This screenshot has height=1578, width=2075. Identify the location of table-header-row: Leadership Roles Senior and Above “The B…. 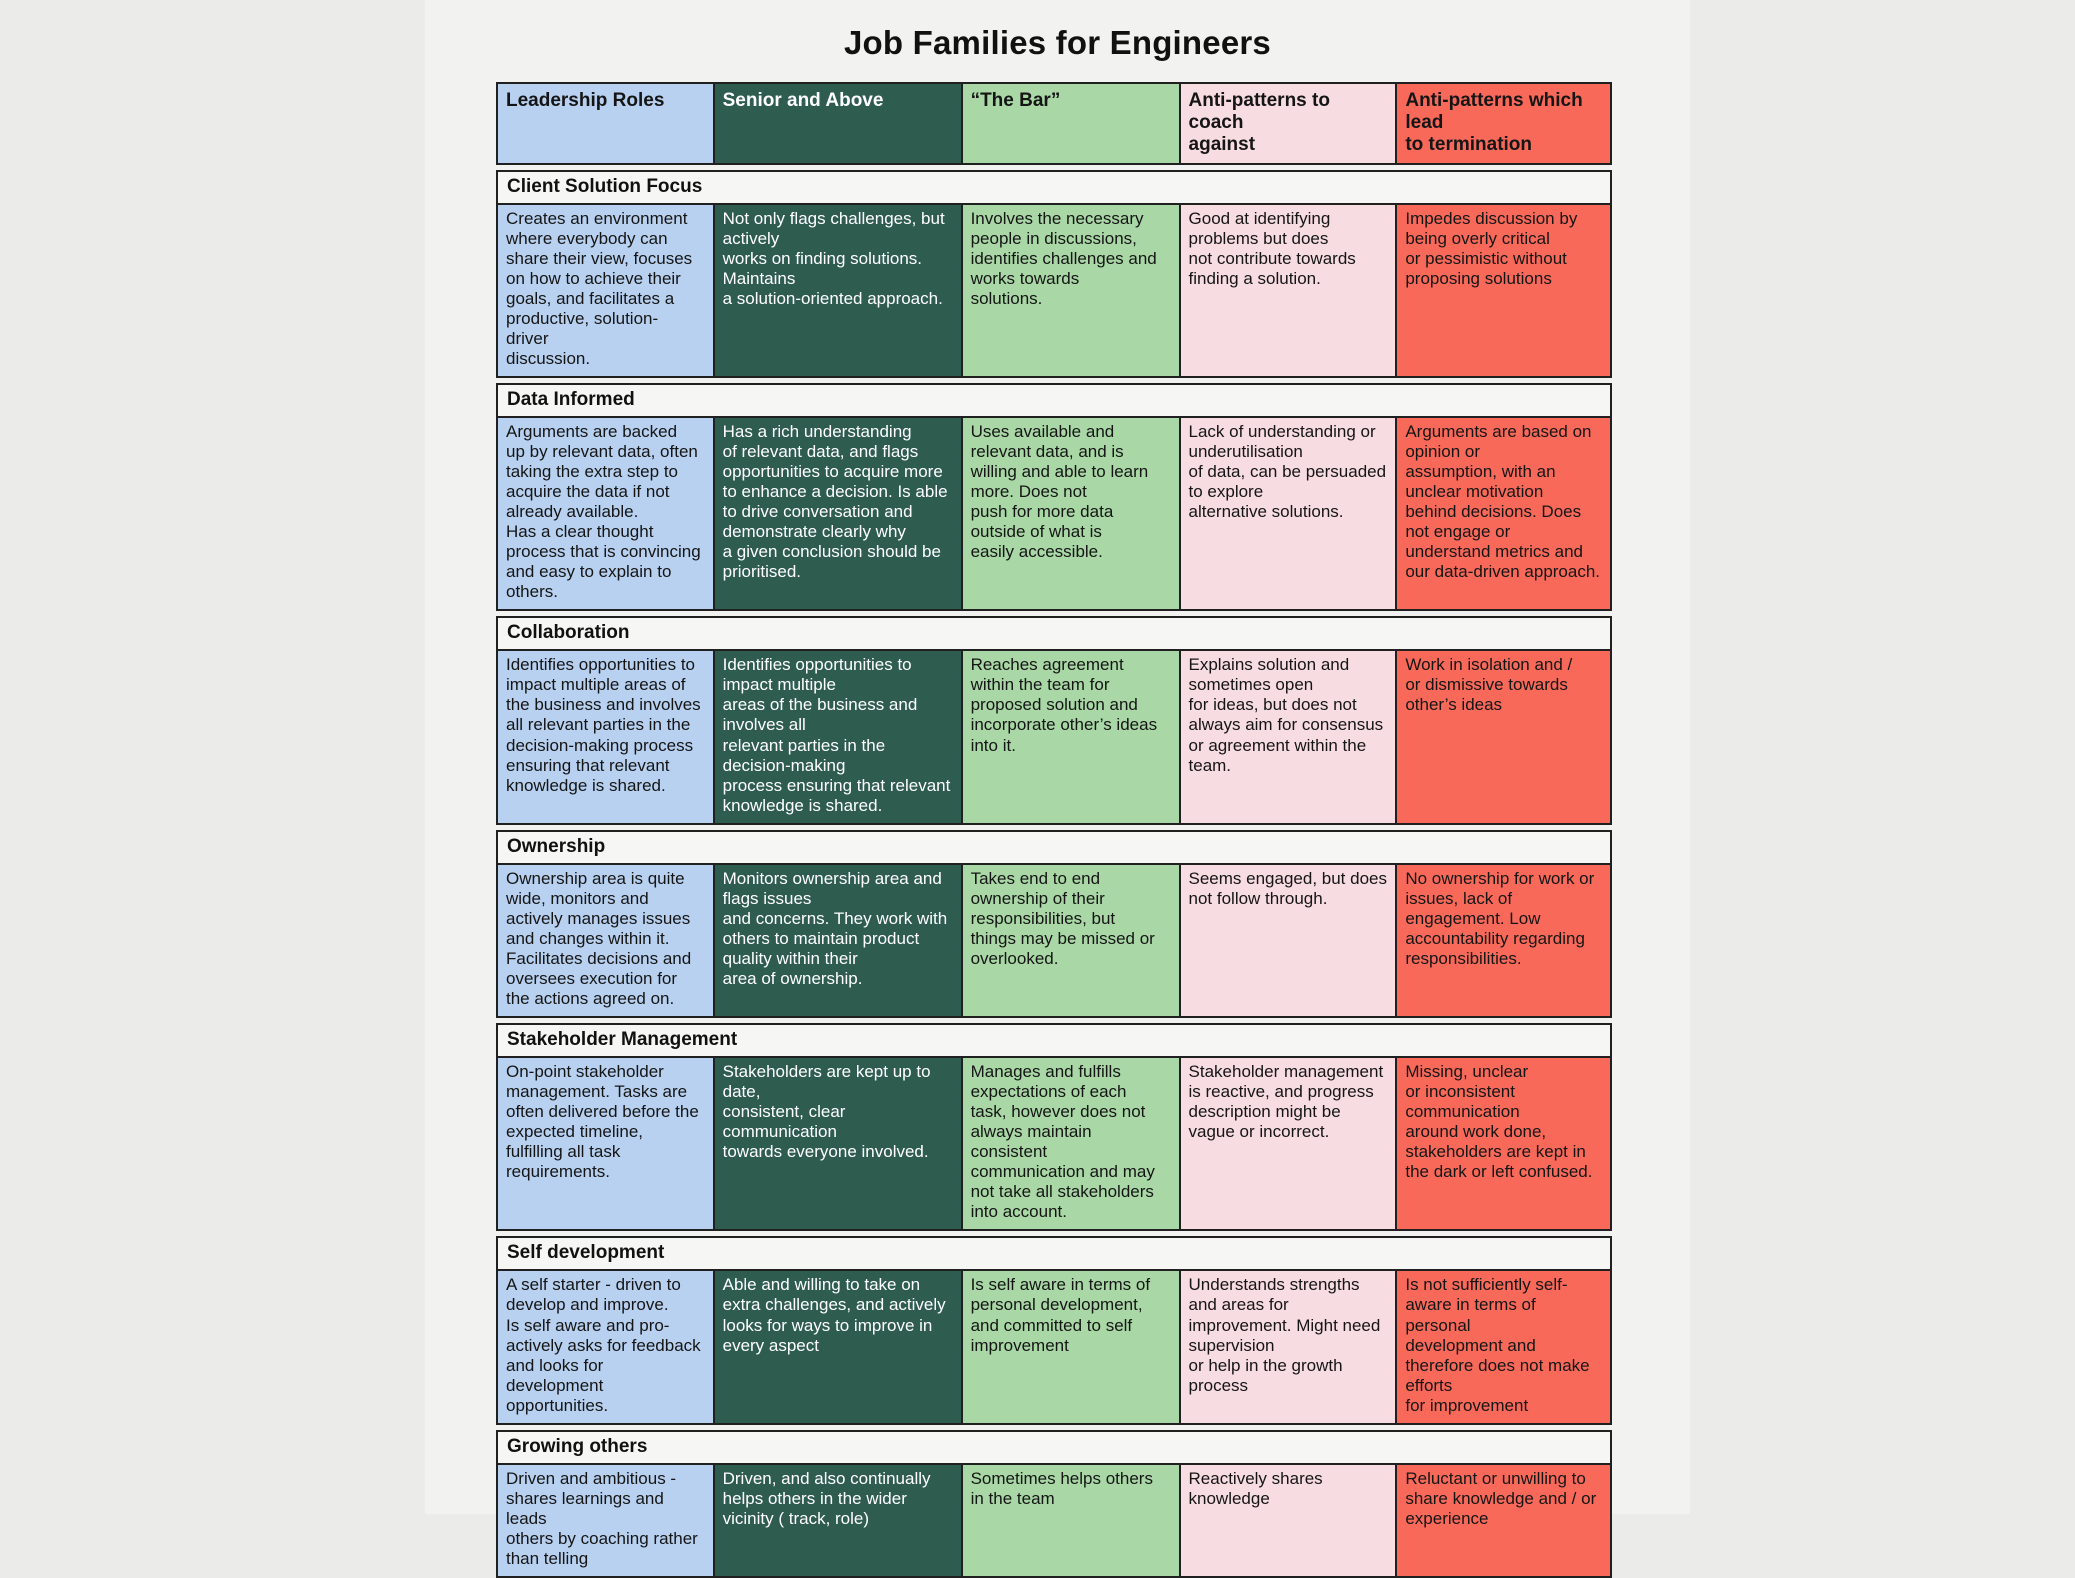
(1054, 123).